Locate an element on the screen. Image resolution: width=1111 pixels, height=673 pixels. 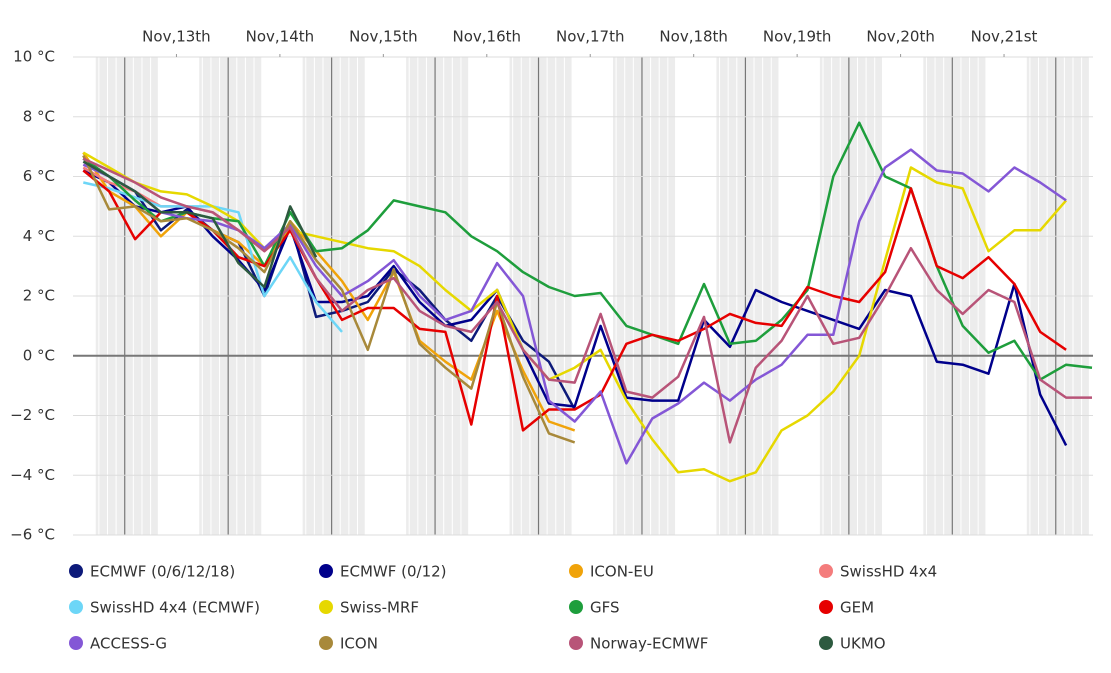
legend-item: SwissHD 4x4 (ECMWF) is located at coordinates (164, 608).